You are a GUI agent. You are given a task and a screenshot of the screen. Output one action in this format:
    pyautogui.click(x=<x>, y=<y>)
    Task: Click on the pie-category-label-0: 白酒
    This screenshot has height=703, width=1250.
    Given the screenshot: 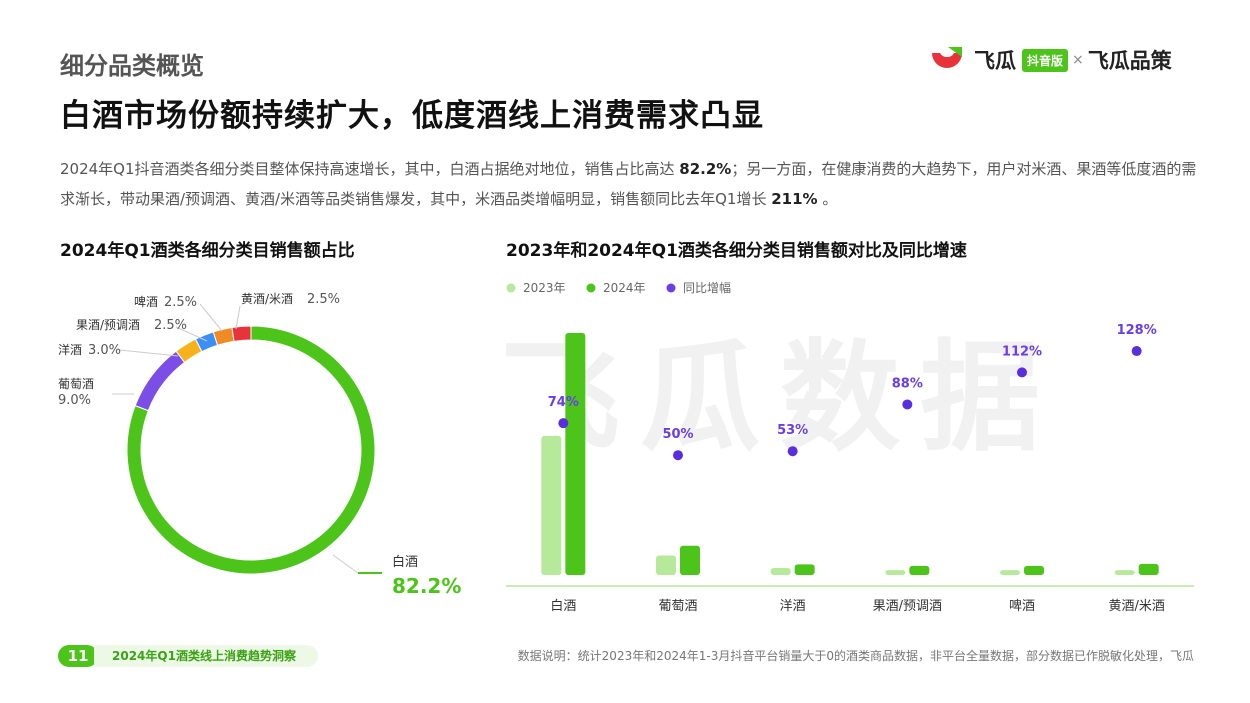 What is the action you would take?
    pyautogui.click(x=405, y=562)
    